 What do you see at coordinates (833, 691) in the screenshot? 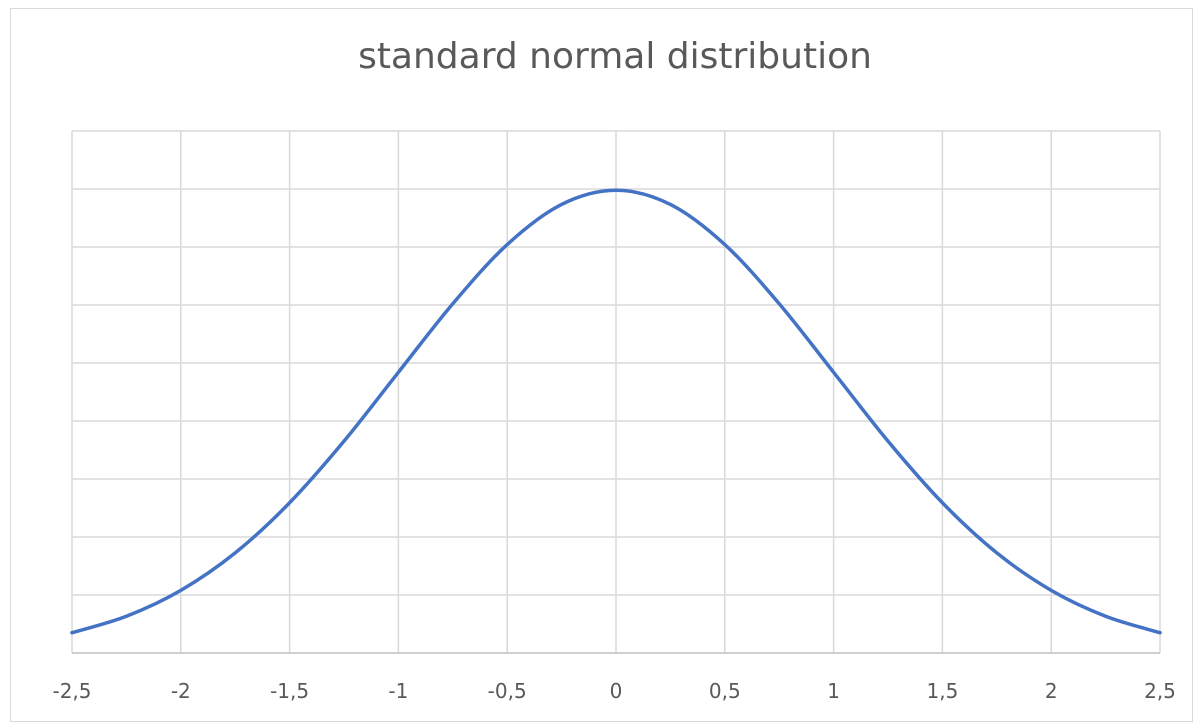
I see `x-tick-label: 1` at bounding box center [833, 691].